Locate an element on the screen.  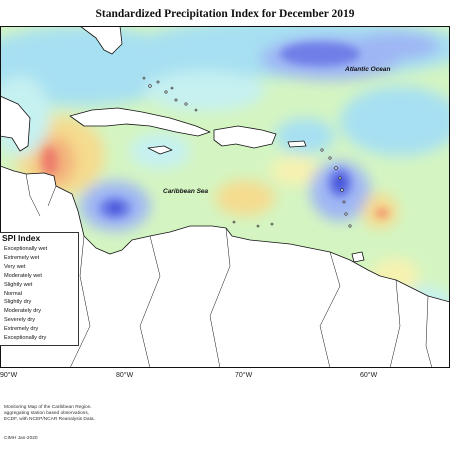
florida is located at coordinates (101, 40).